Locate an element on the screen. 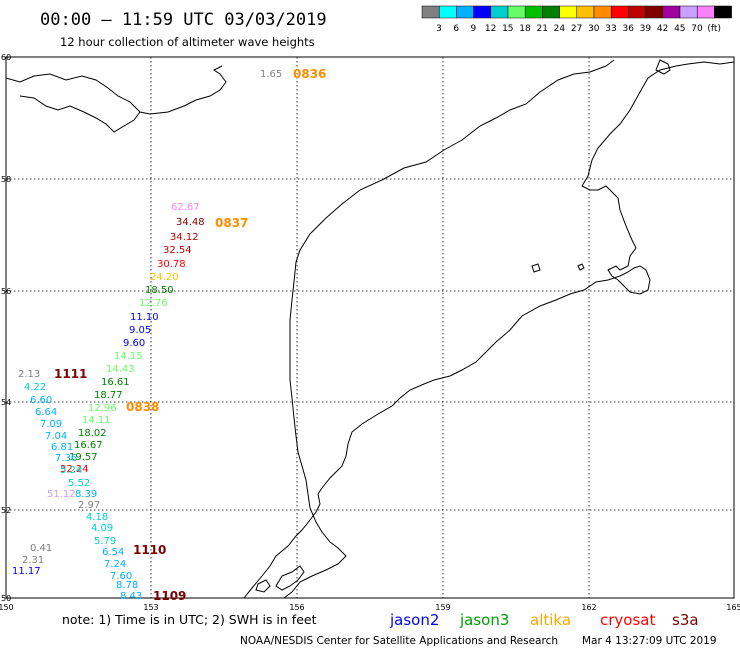 The height and width of the screenshot is (650, 740). map-title: 00:00 – 11:59 UTC 03/03/2019 is located at coordinates (183, 20).